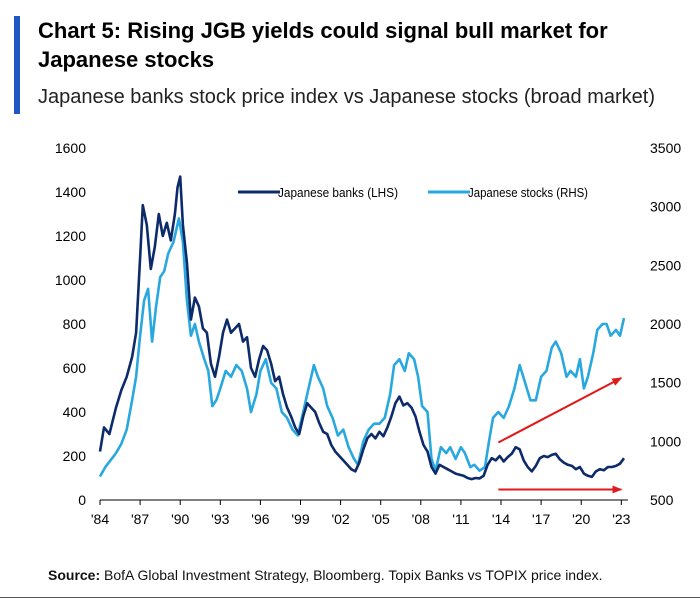 This screenshot has height=602, width=700. What do you see at coordinates (560, 410) in the screenshot?
I see `arrow-up-trend` at bounding box center [560, 410].